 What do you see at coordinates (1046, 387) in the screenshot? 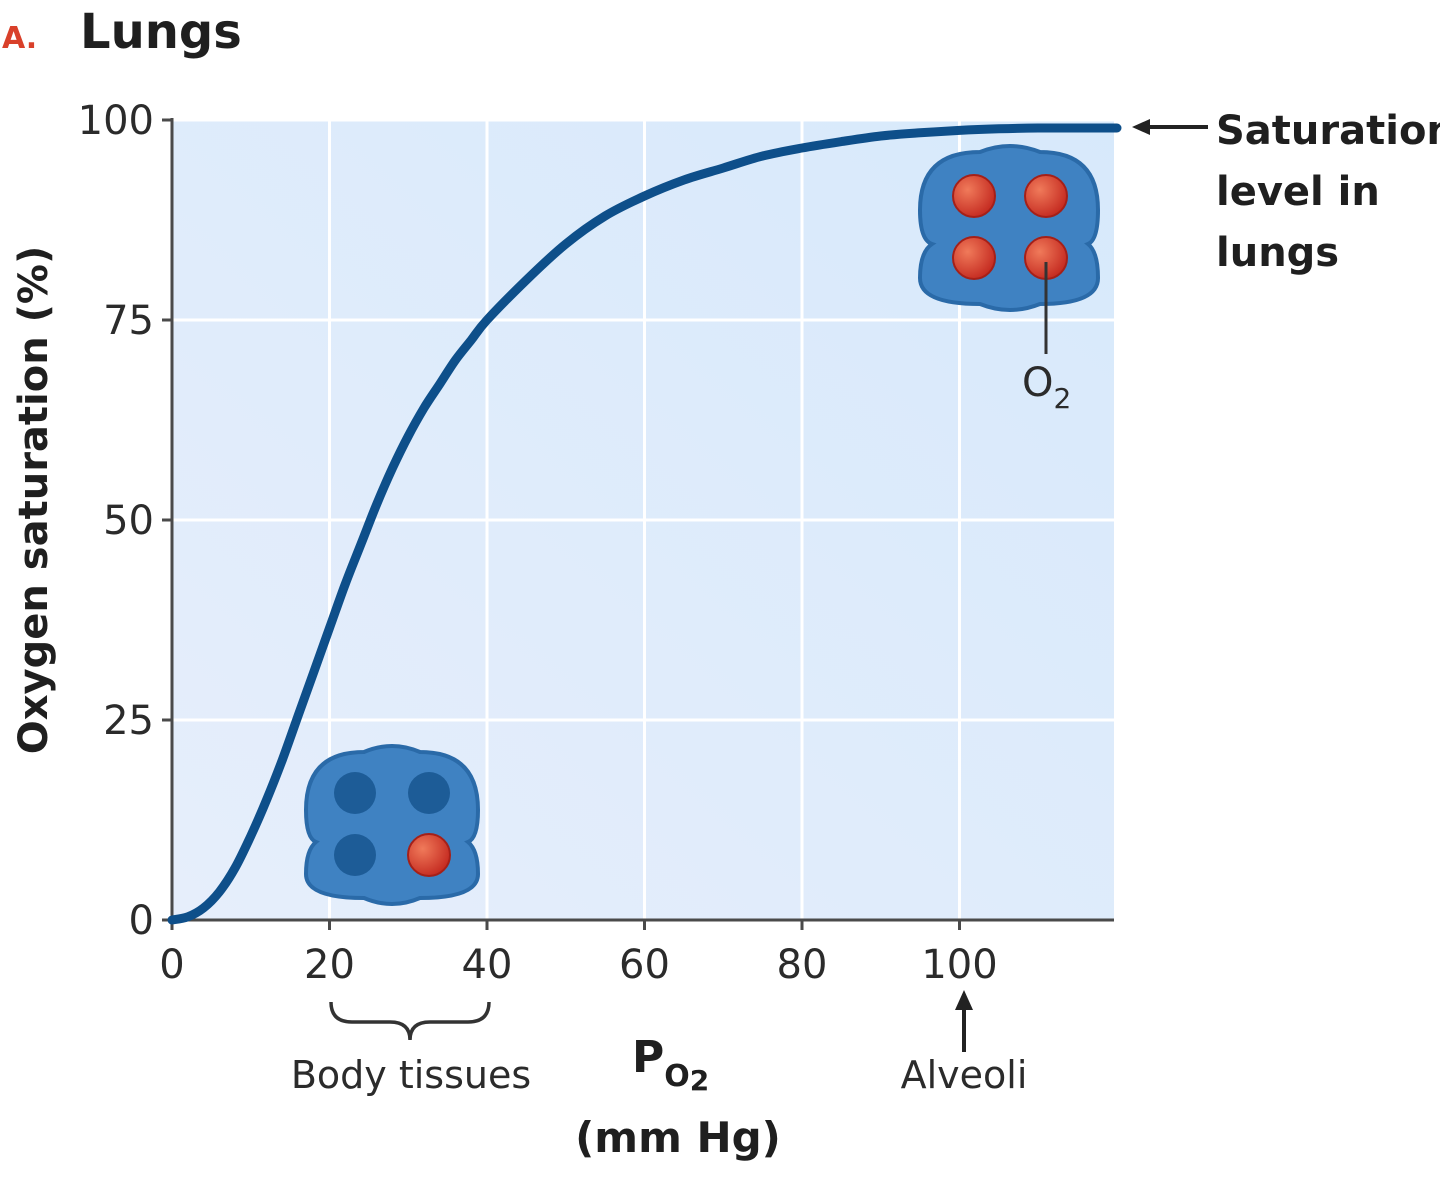
I see `o2-callout-label: O2` at bounding box center [1046, 387].